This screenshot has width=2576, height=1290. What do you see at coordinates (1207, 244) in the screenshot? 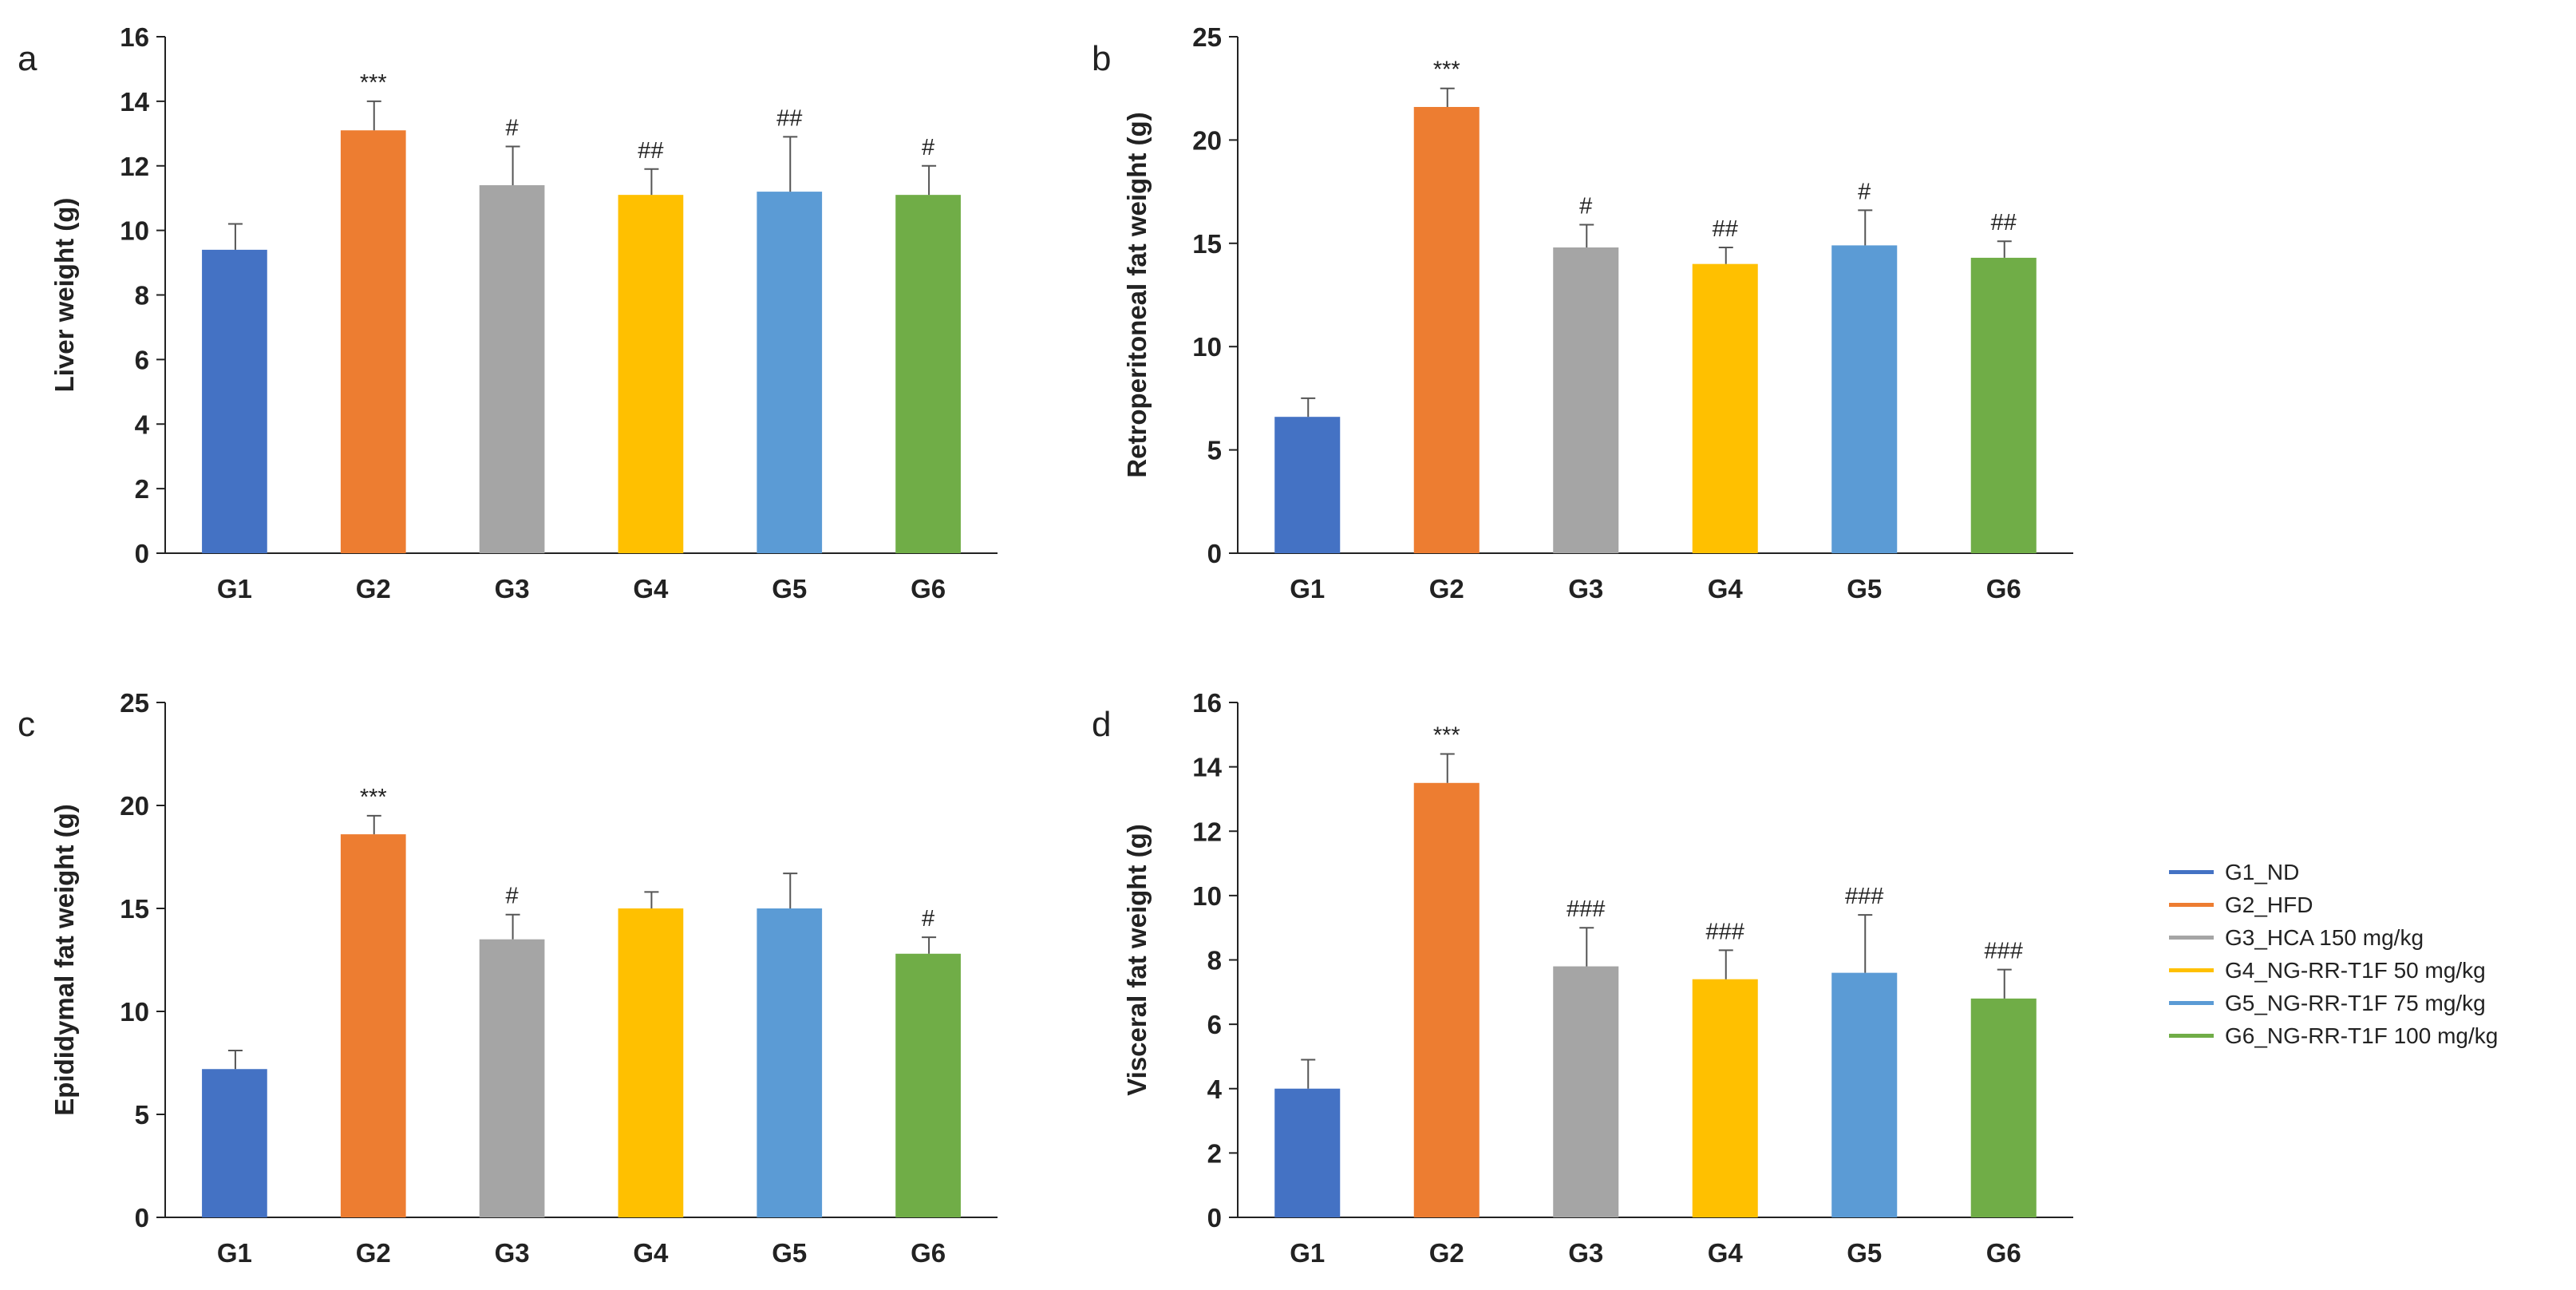
I see `y-tick-label: 15` at bounding box center [1207, 244].